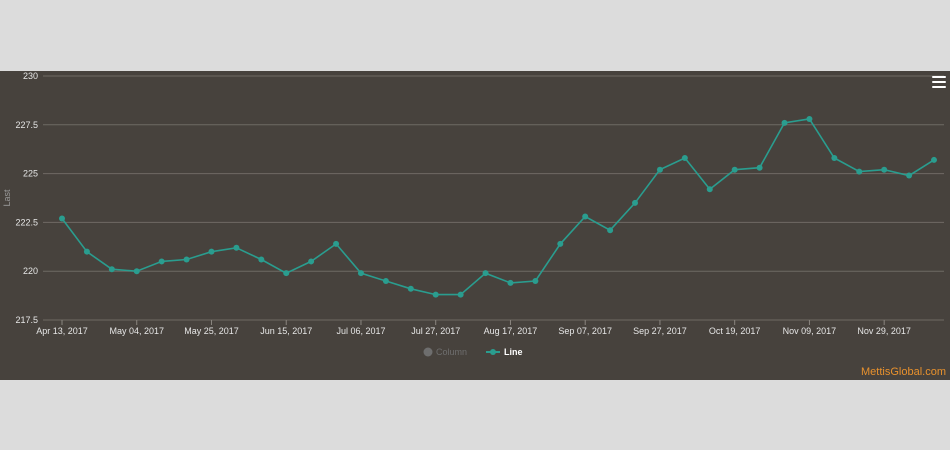 The image size is (950, 450). I want to click on x-tick-label: Jun 15, 2017, so click(286, 331).